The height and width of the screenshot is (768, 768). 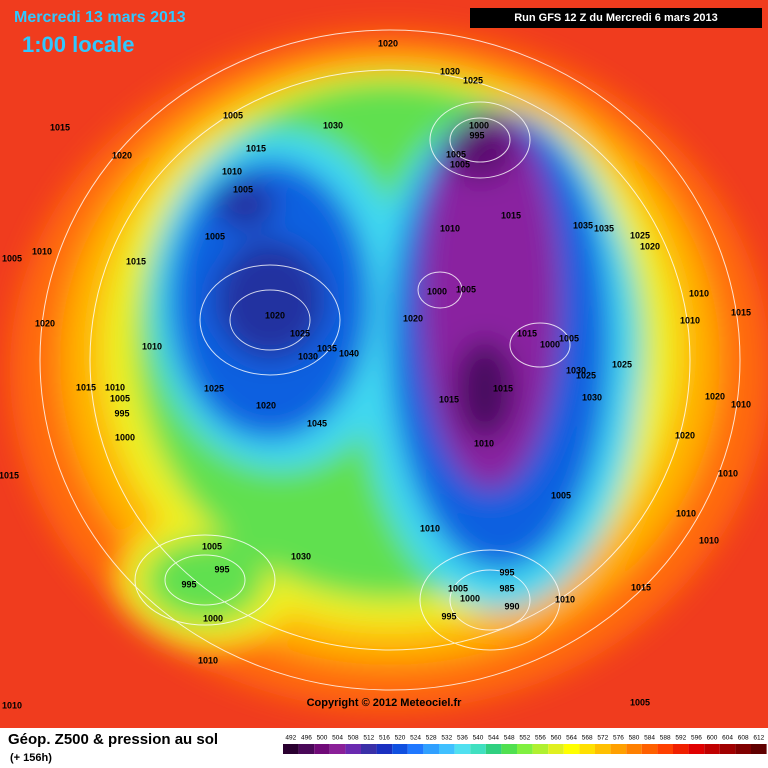 What do you see at coordinates (400, 738) in the screenshot?
I see `colorbar-label: 520` at bounding box center [400, 738].